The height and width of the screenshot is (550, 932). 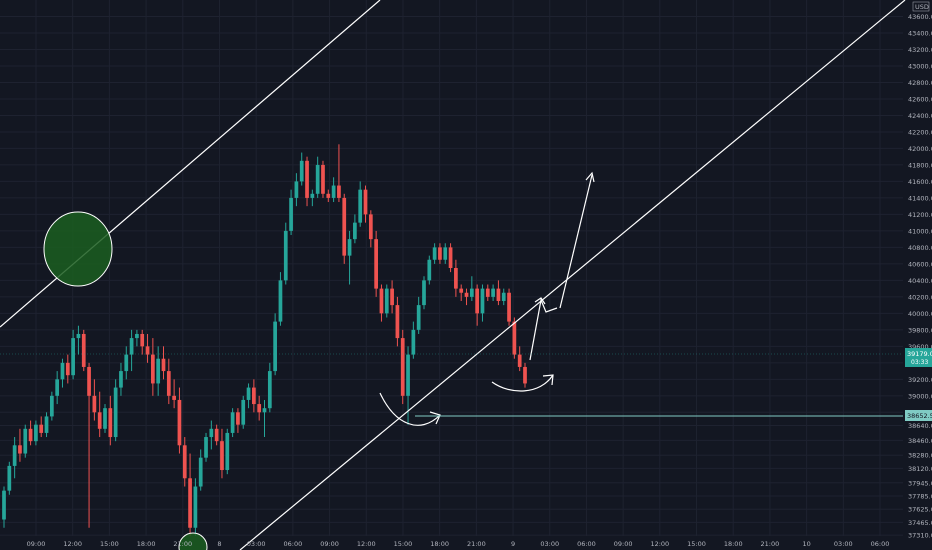 What do you see at coordinates (920, 314) in the screenshot?
I see `price-tick-label: 40000.0` at bounding box center [920, 314].